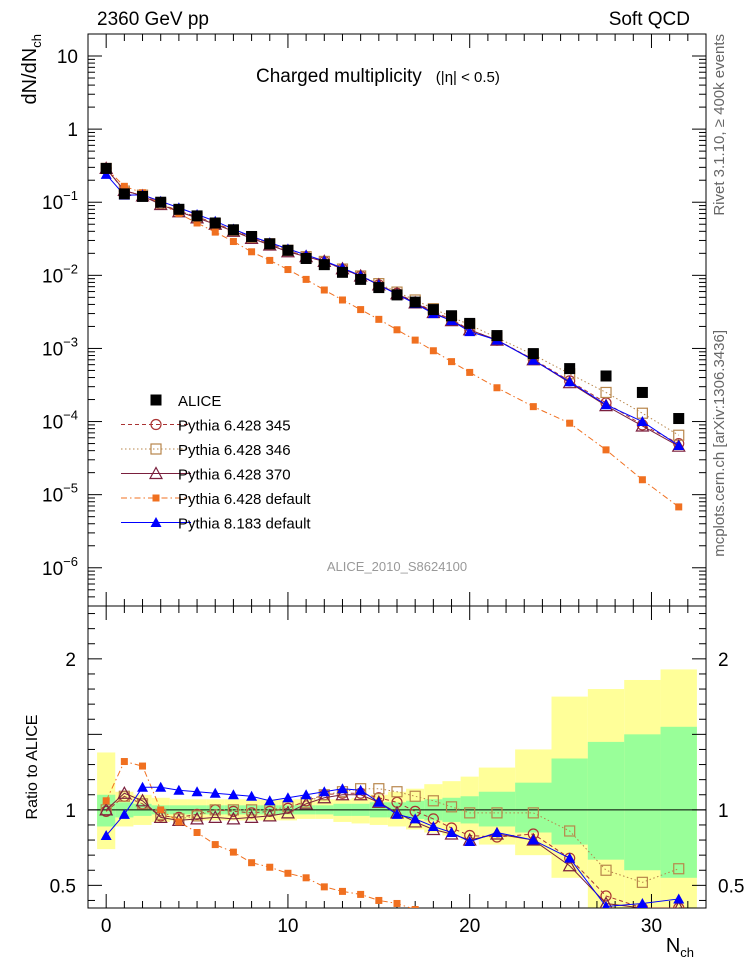  What do you see at coordinates (60, 421) in the screenshot?
I see `y-tick-label: 10⁻⁴` at bounding box center [60, 421].